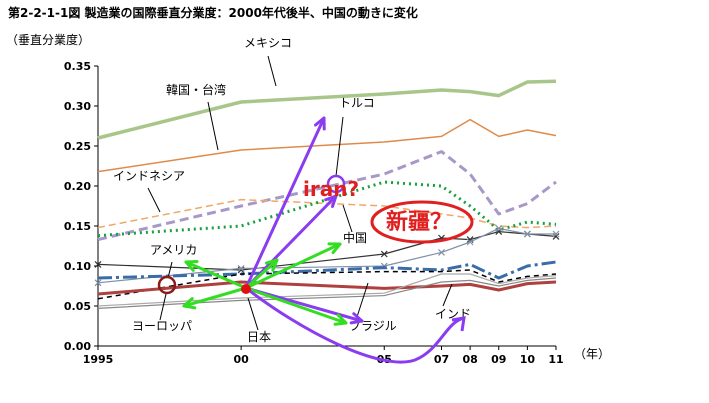  I want to click on series-label: トルコ, so click(357, 103).